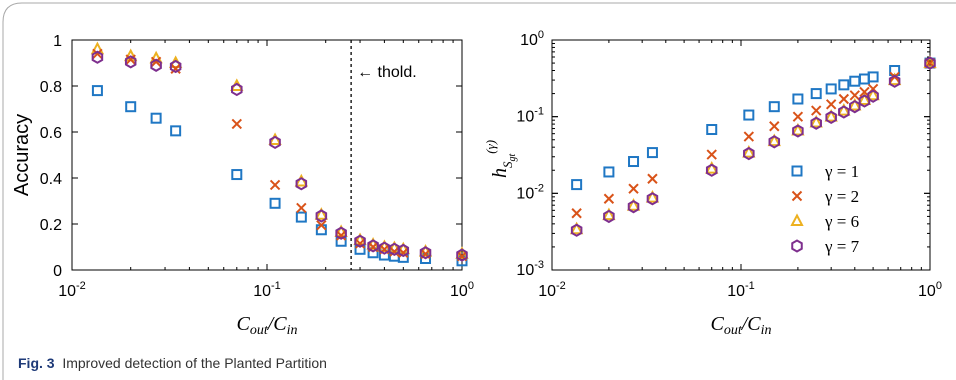 This screenshot has height=380, width=956. Describe the element at coordinates (57, 271) in the screenshot. I see `y-tick-label: 0` at that location.